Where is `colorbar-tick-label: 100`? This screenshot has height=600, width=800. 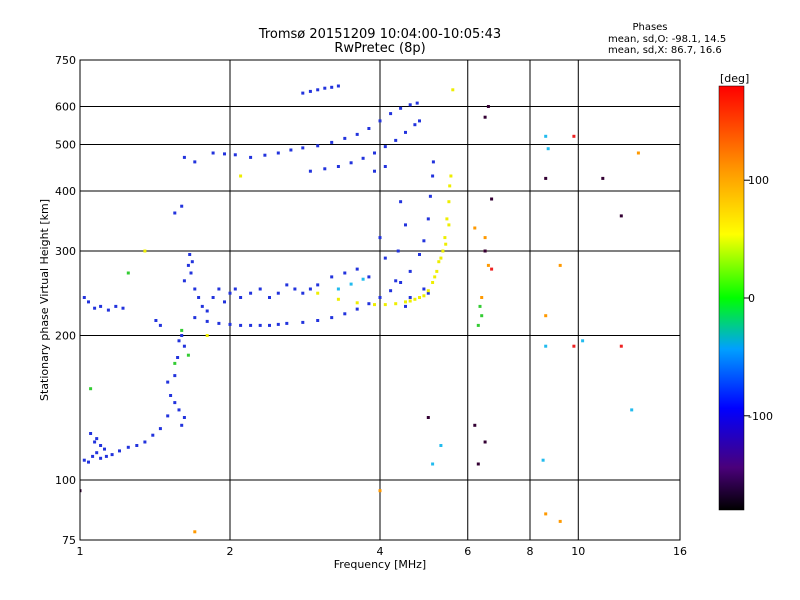 colorbar-tick-label: 100 is located at coordinates (758, 180).